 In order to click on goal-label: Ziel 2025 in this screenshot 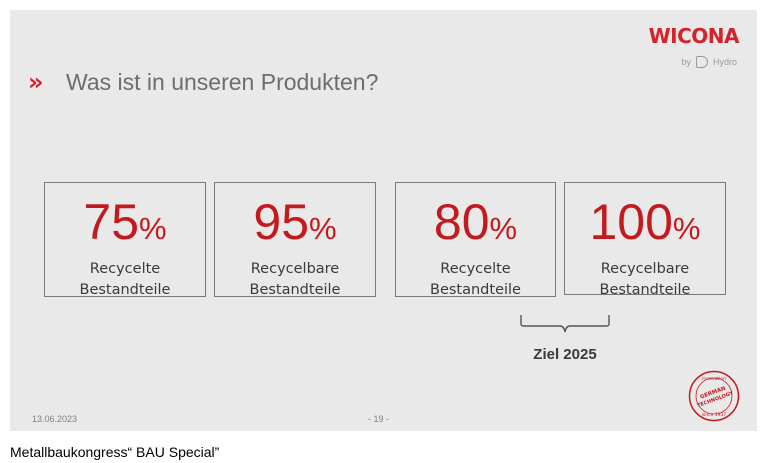, I will do `click(565, 354)`.